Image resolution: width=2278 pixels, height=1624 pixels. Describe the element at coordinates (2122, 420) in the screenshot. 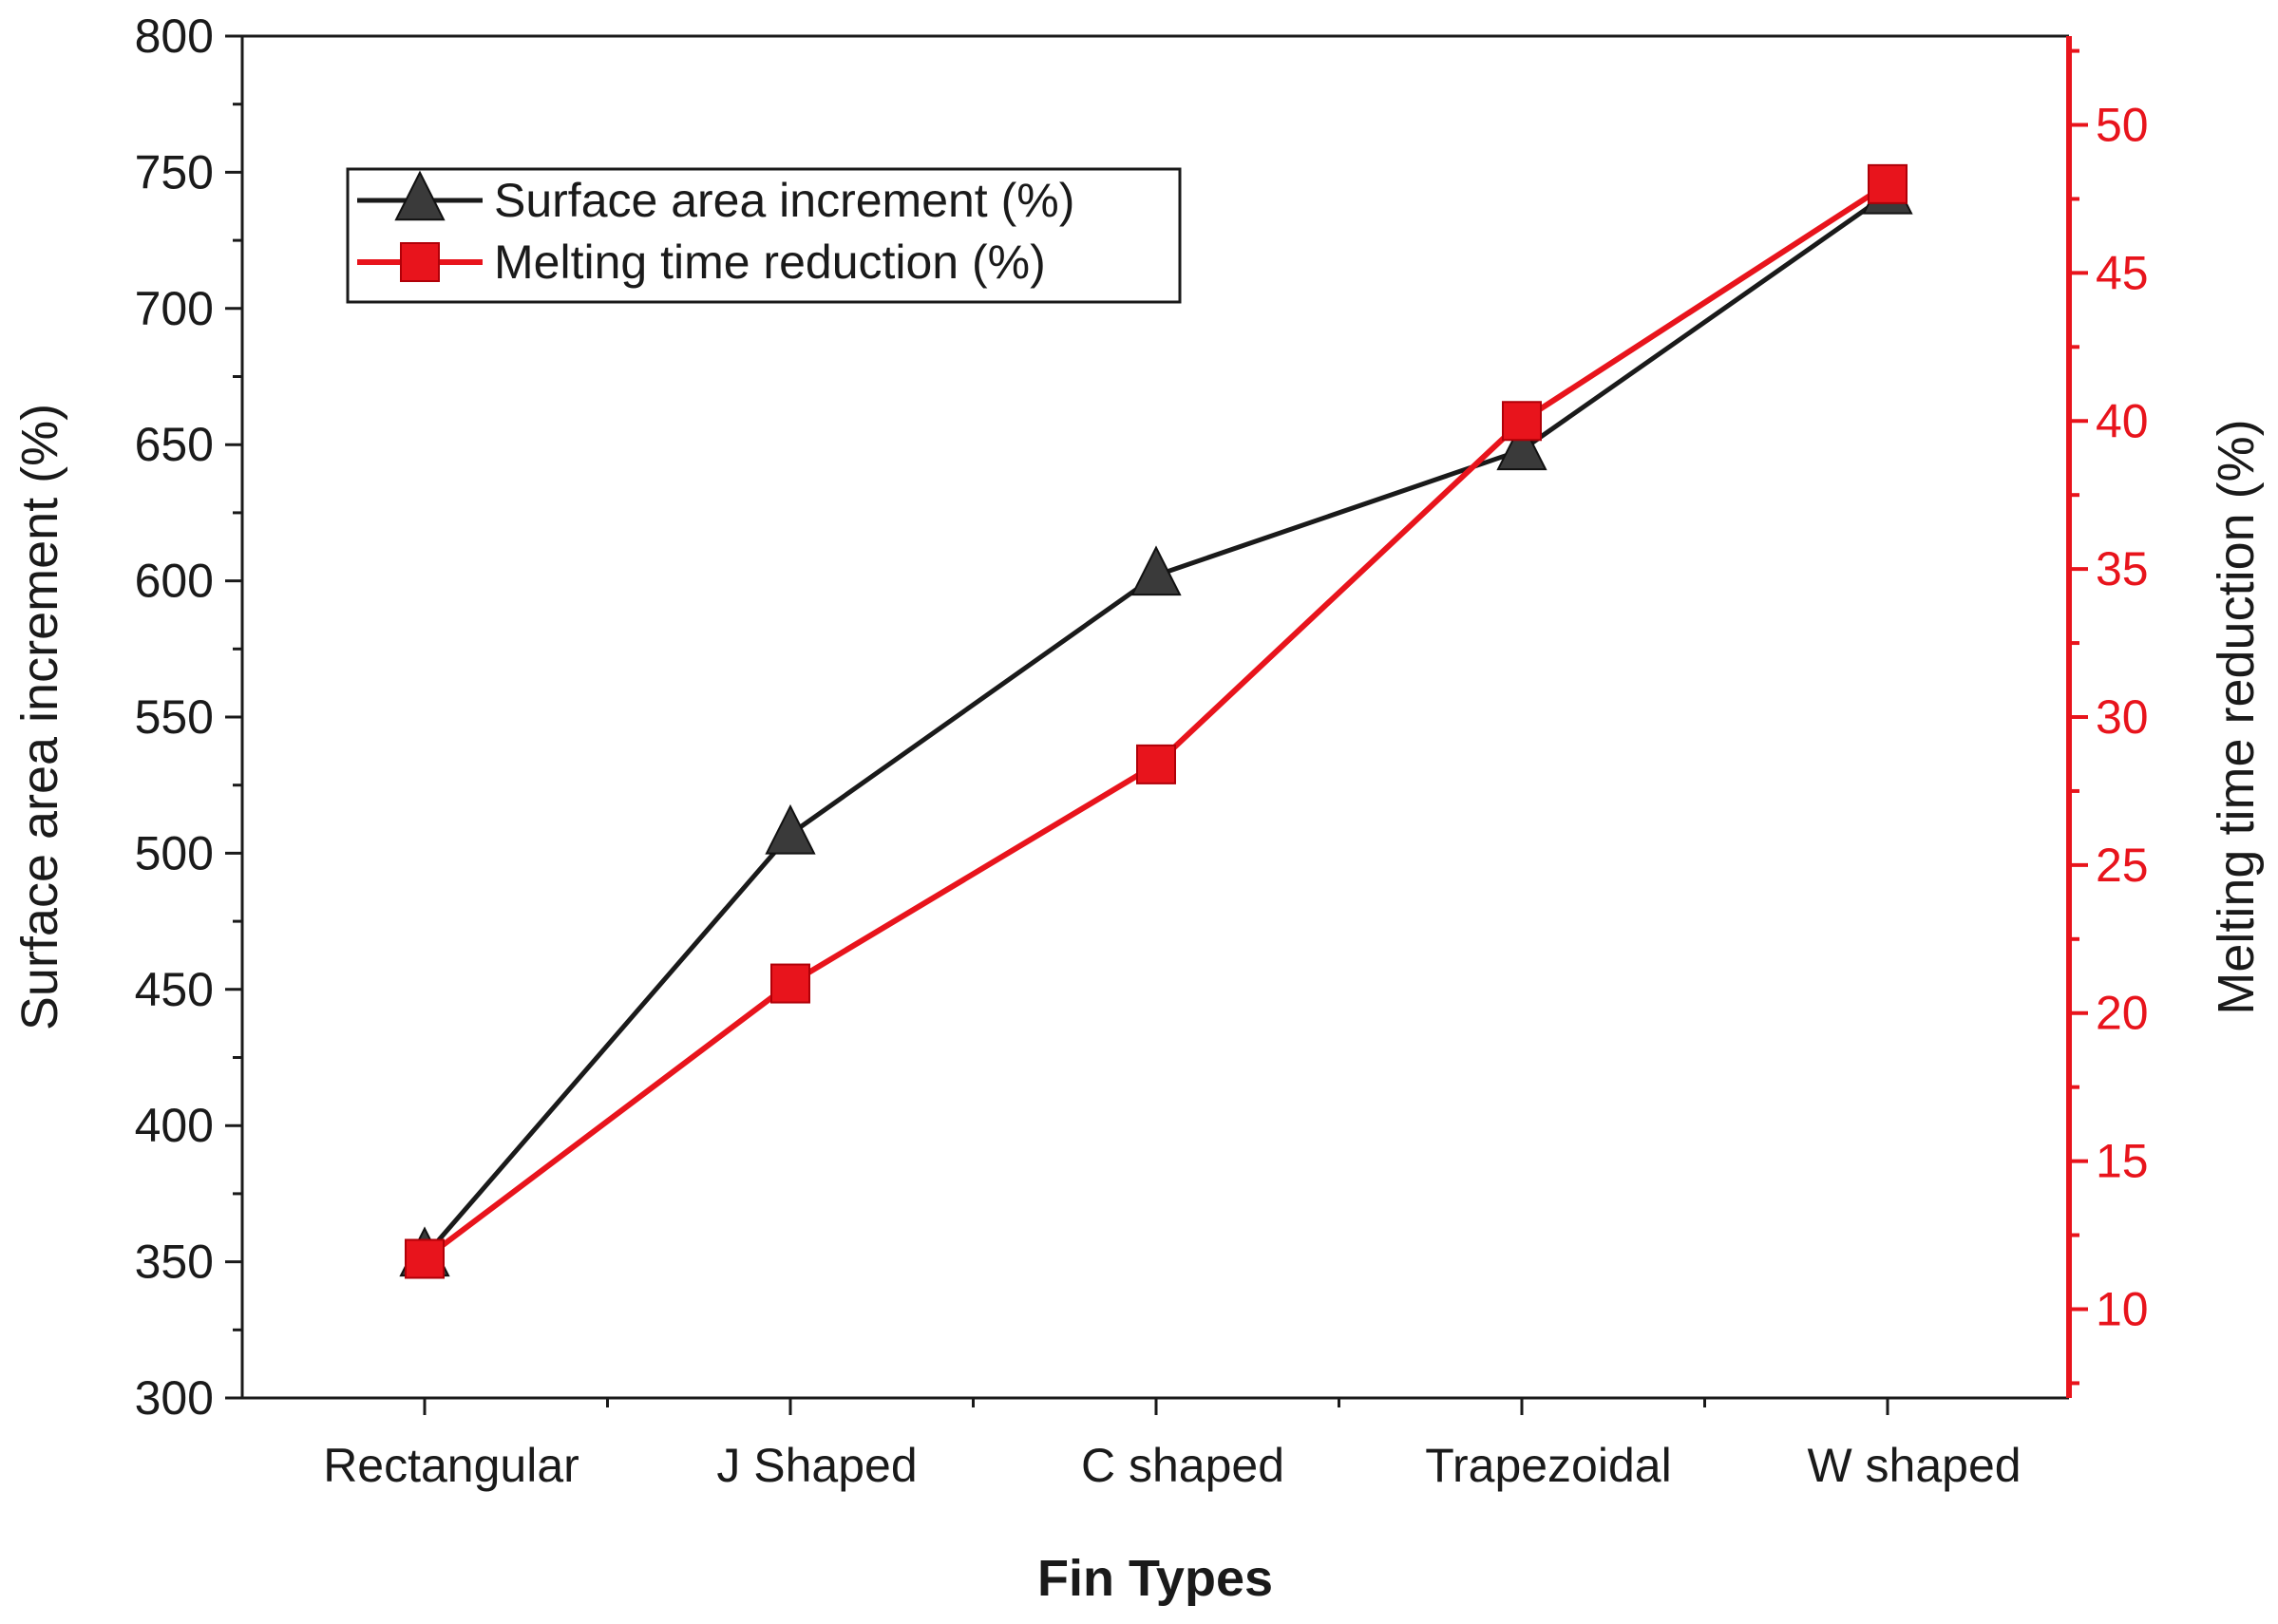

I see `y2-tick-label: 40` at that location.